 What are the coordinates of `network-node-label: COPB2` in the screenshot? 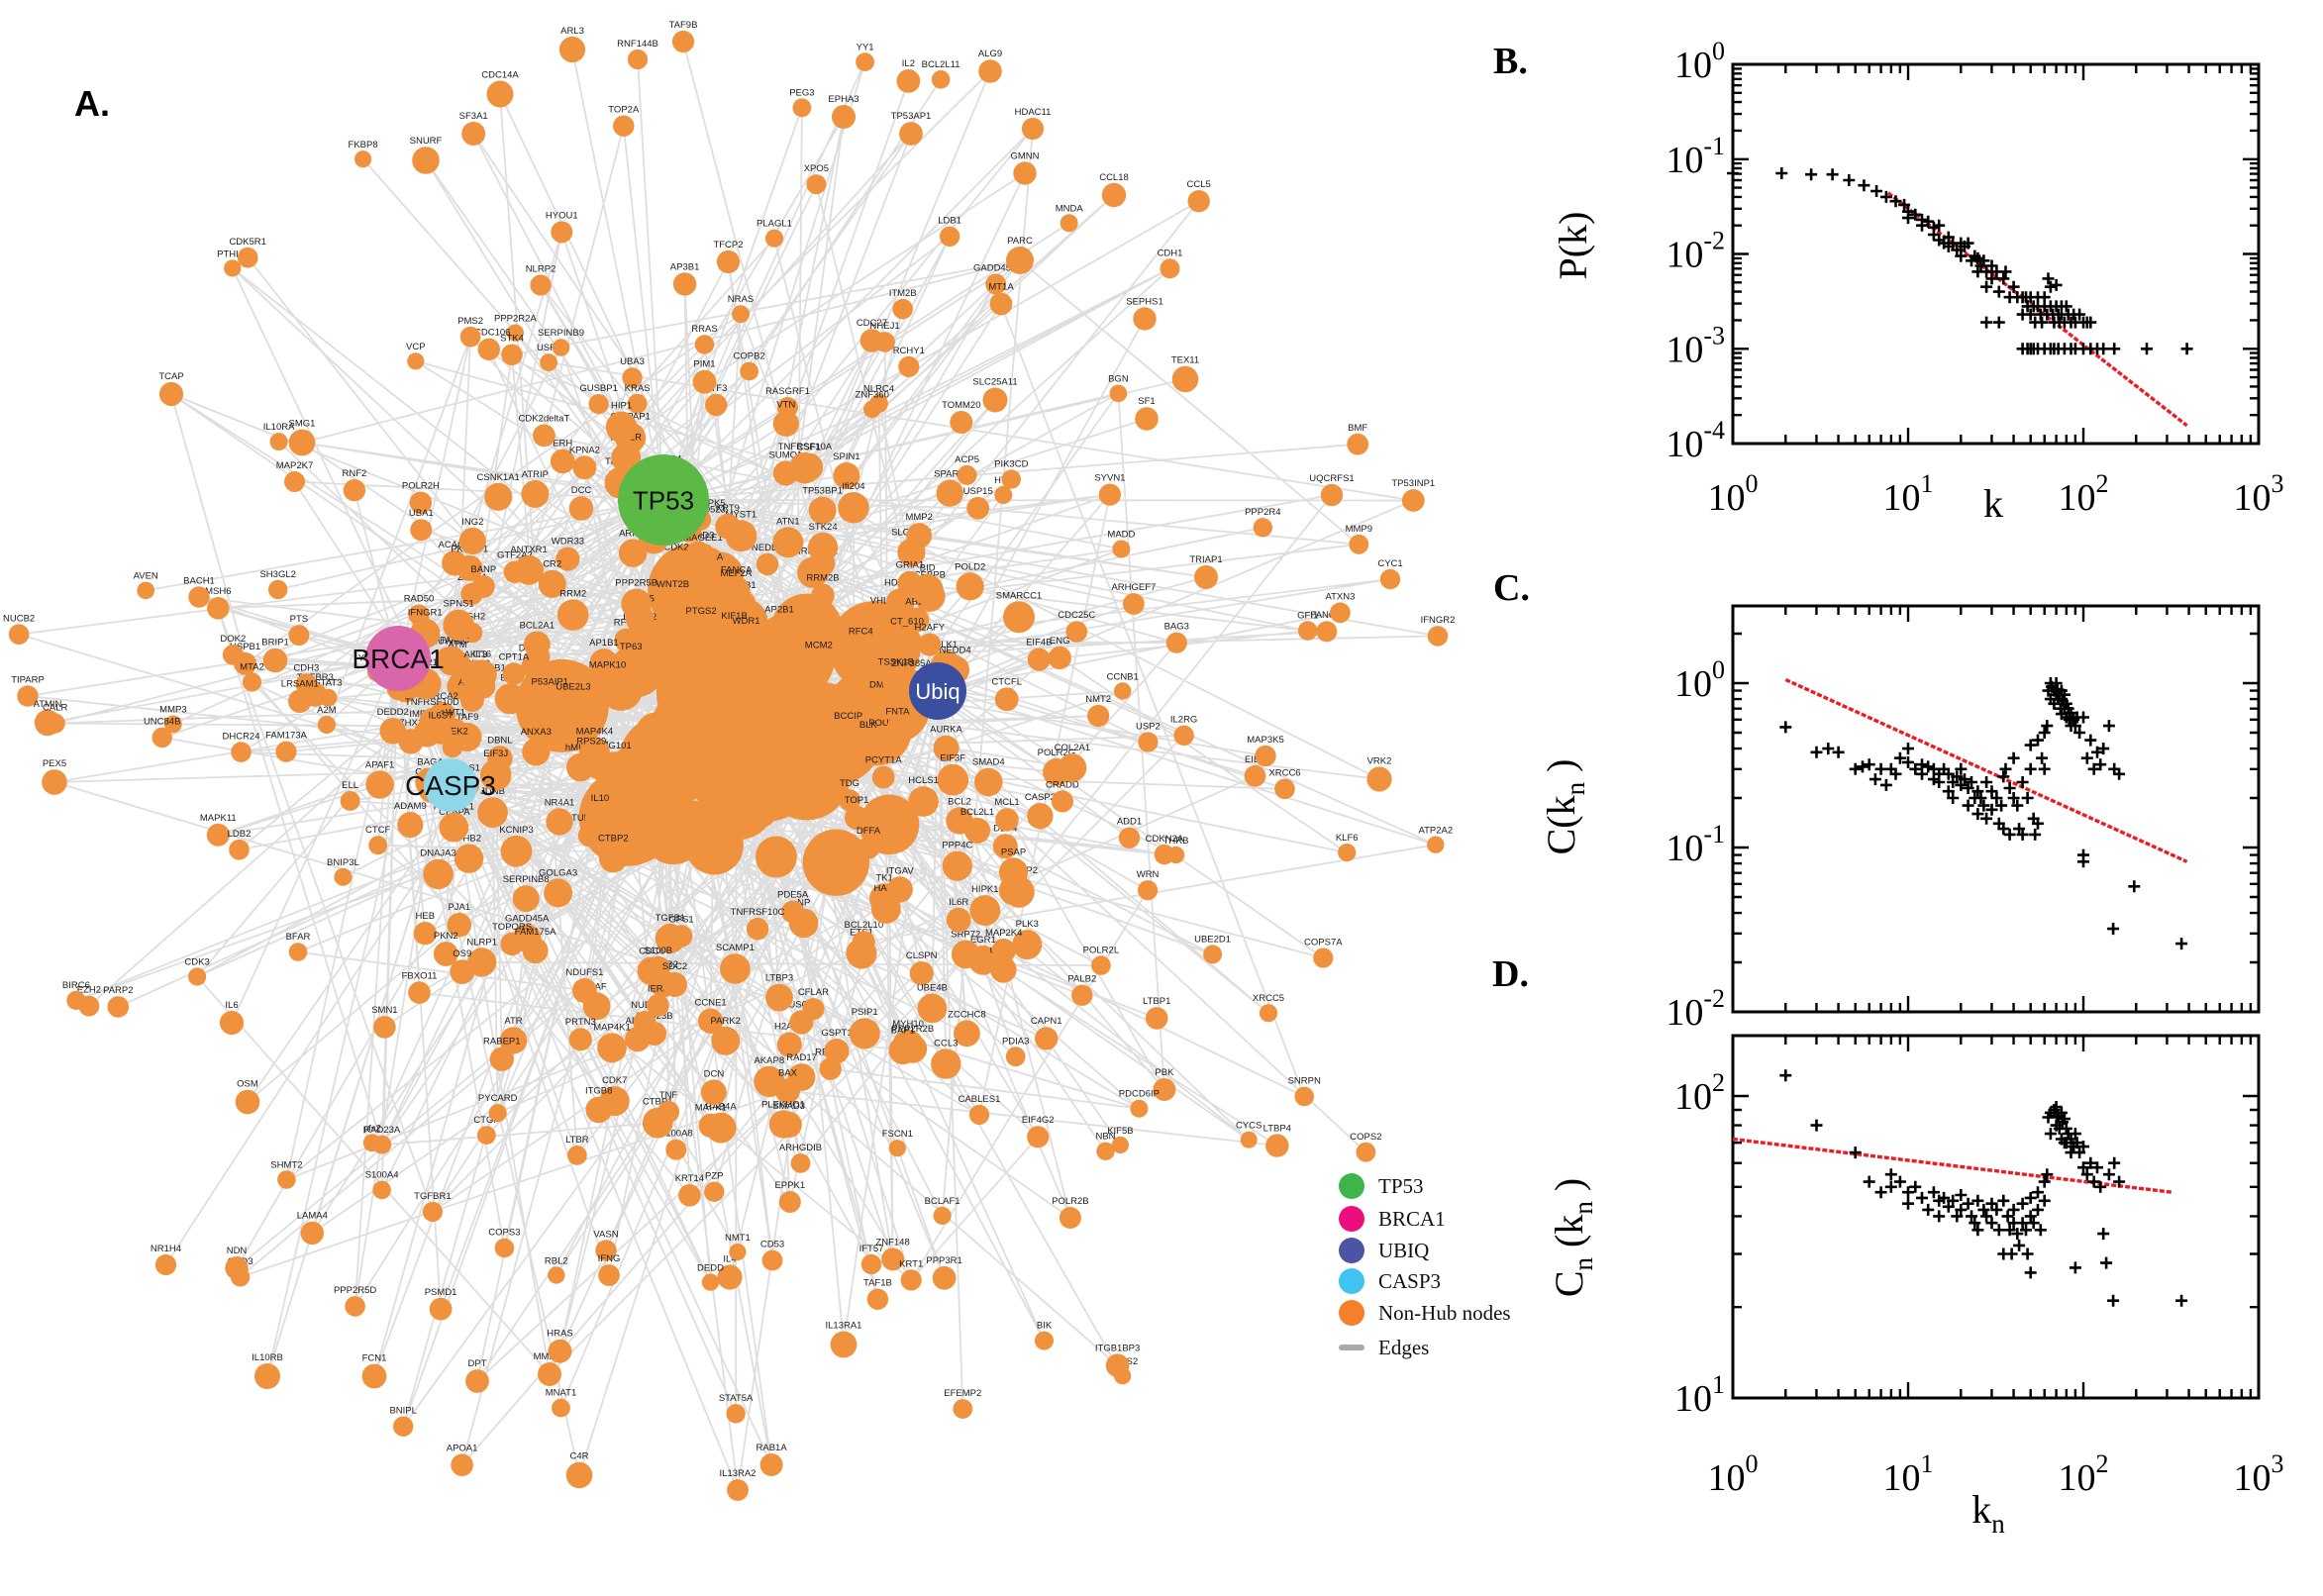 It's located at (748, 356).